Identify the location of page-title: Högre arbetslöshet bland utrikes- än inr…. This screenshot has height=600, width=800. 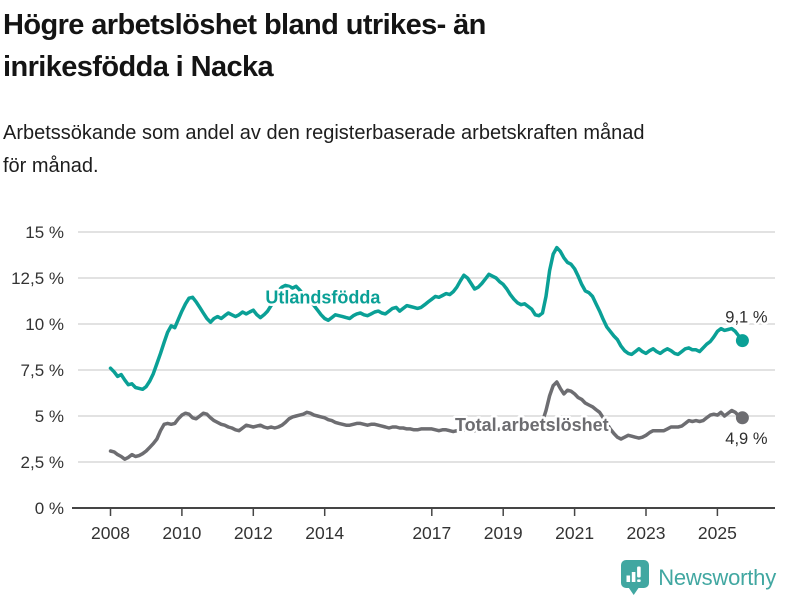
(393, 46).